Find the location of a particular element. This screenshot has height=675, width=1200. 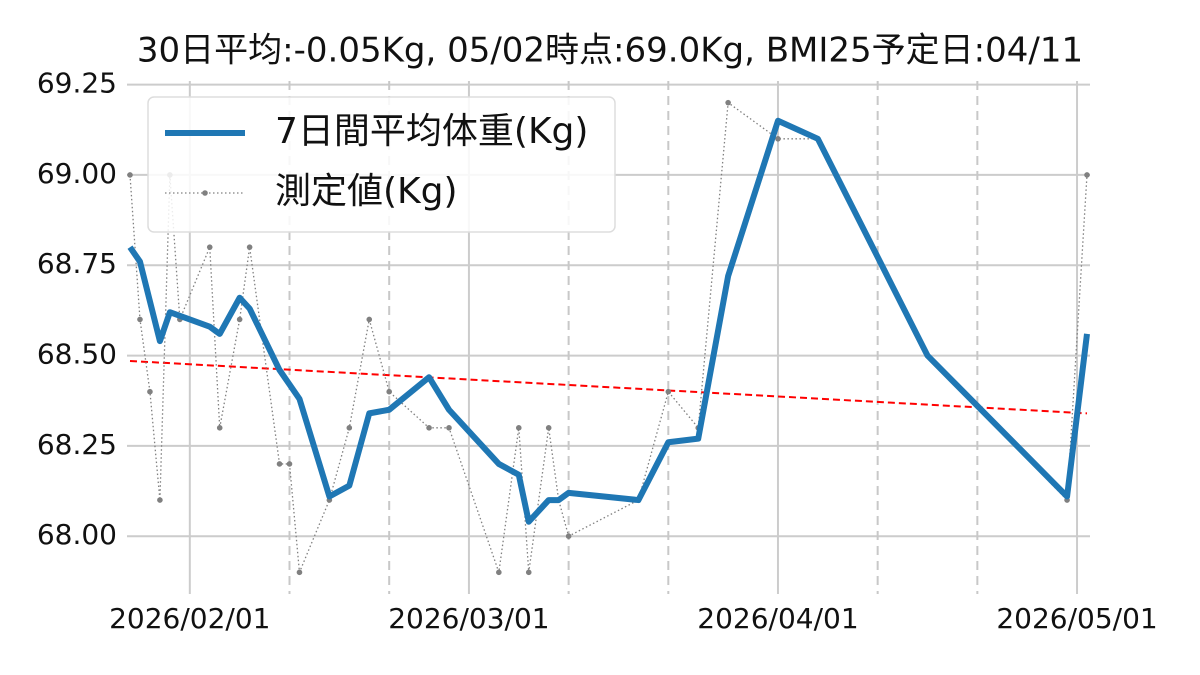

legend-label: 7日間平均体重(Kg) is located at coordinates (431, 131).